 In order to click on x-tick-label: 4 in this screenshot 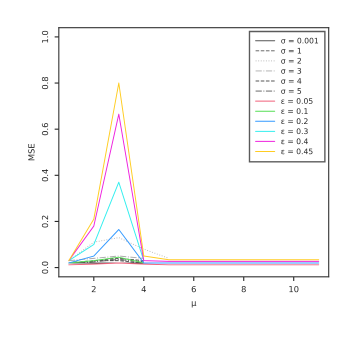, I will do `click(144, 289)`.